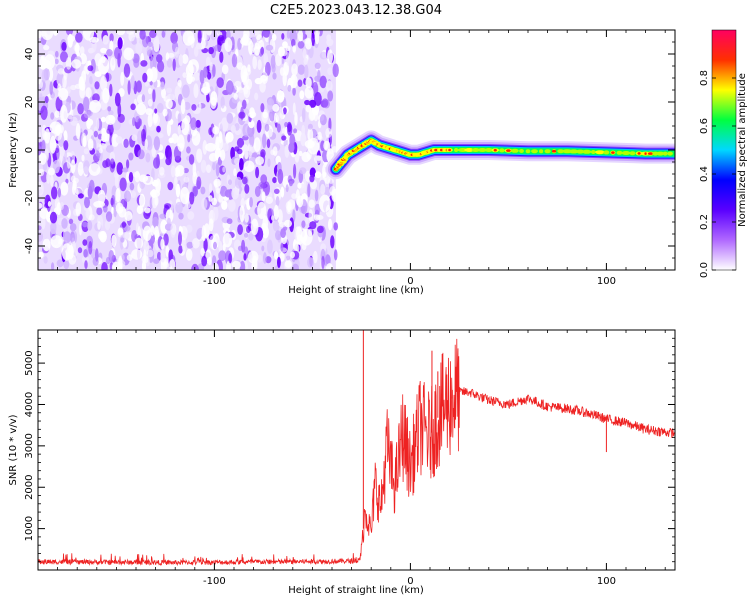 The width and height of the screenshot is (750, 600). What do you see at coordinates (606, 581) in the screenshot?
I see `x-tick-label: 100` at bounding box center [606, 581].